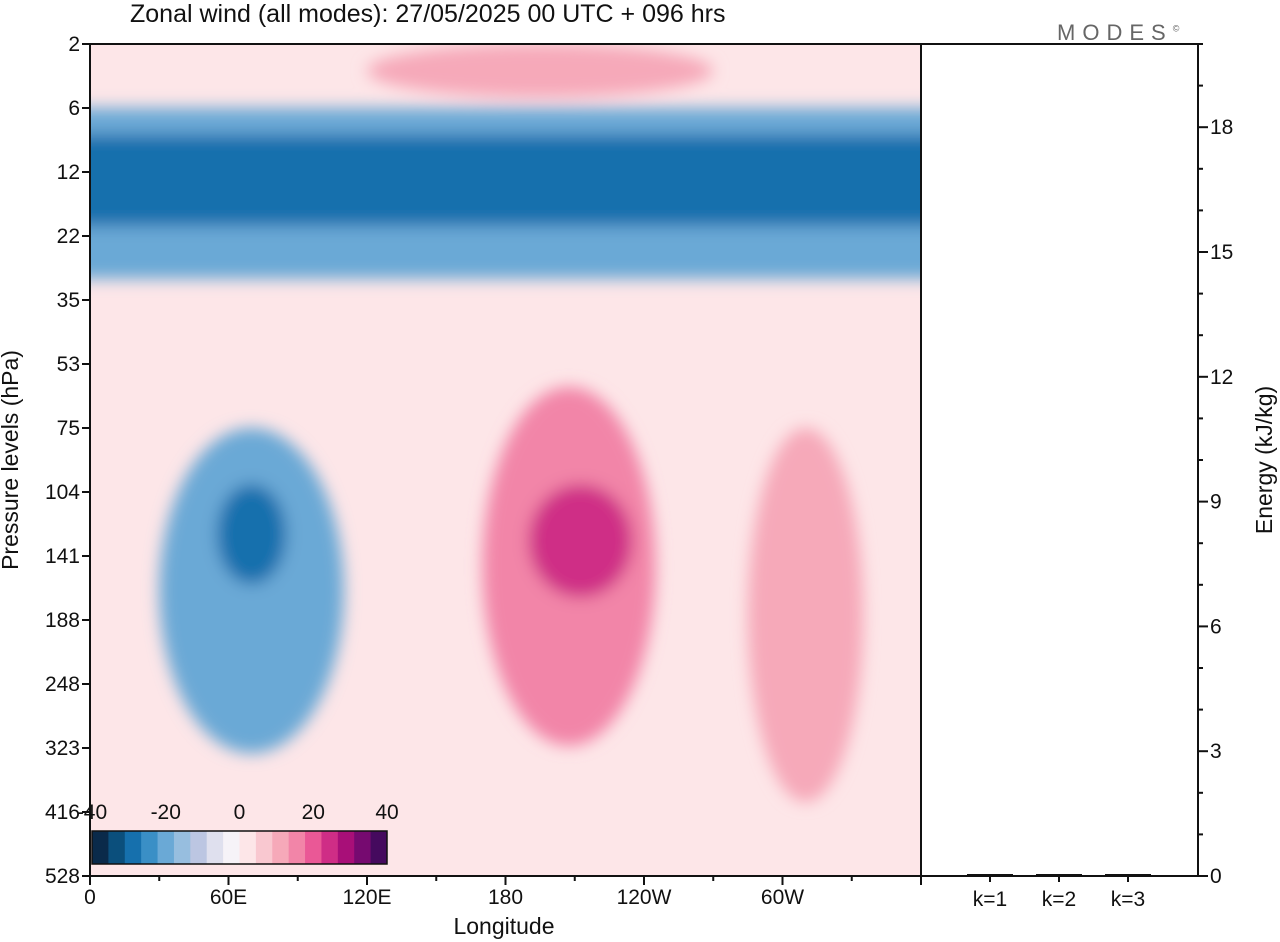 Image resolution: width=1280 pixels, height=942 pixels. What do you see at coordinates (11, 460) in the screenshot?
I see `y-axis-label: Pressure levels (hPa)` at bounding box center [11, 460].